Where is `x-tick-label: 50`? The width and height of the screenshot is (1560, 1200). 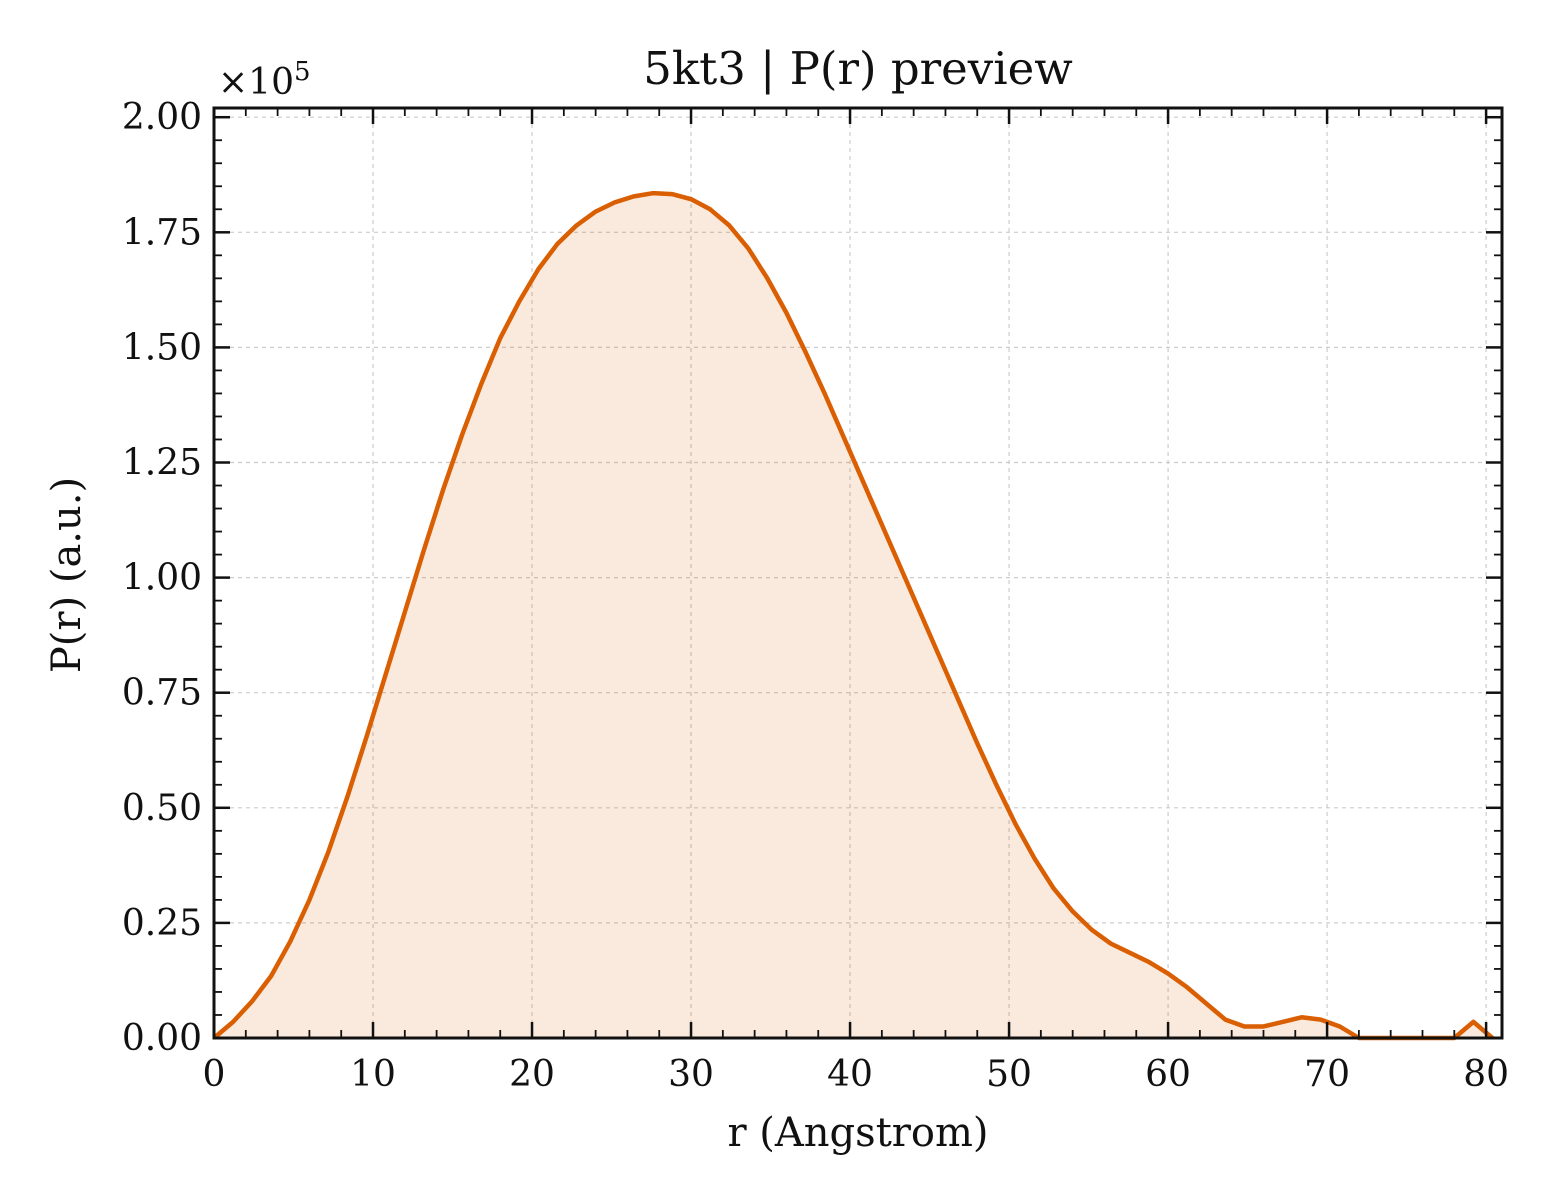 x-tick-label: 50 is located at coordinates (1009, 1074).